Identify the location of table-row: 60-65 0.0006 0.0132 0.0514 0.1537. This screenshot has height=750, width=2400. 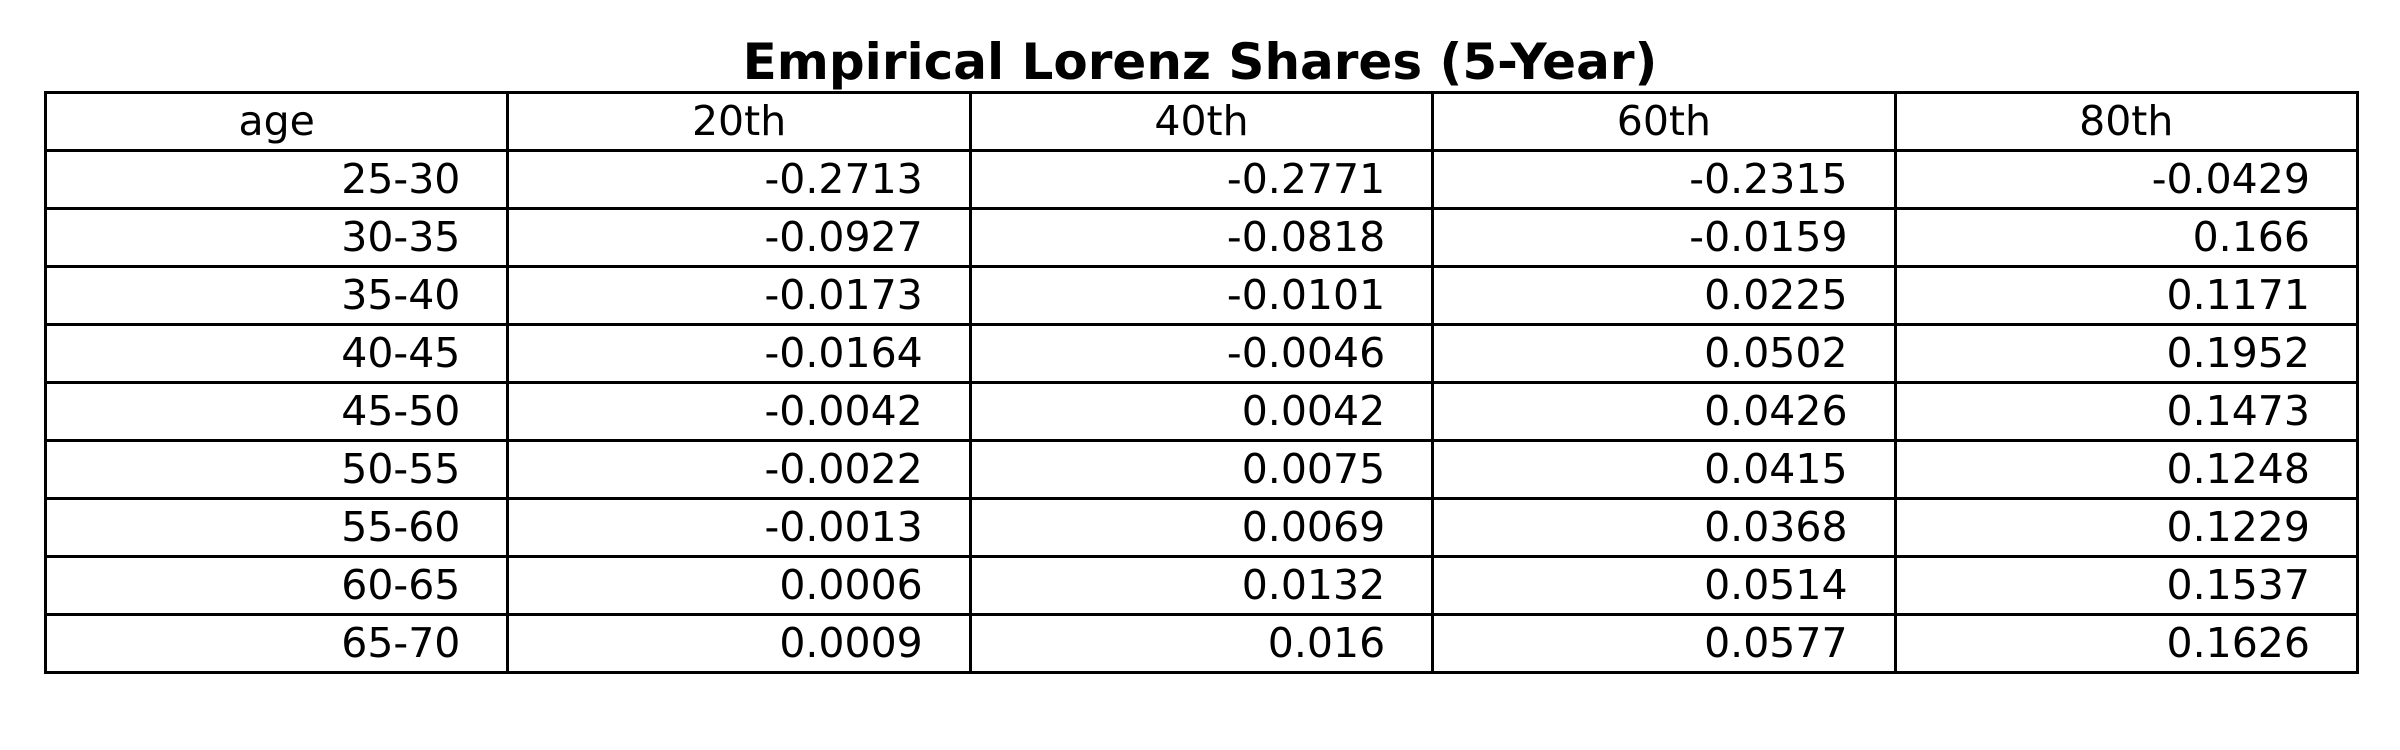
(1201, 585).